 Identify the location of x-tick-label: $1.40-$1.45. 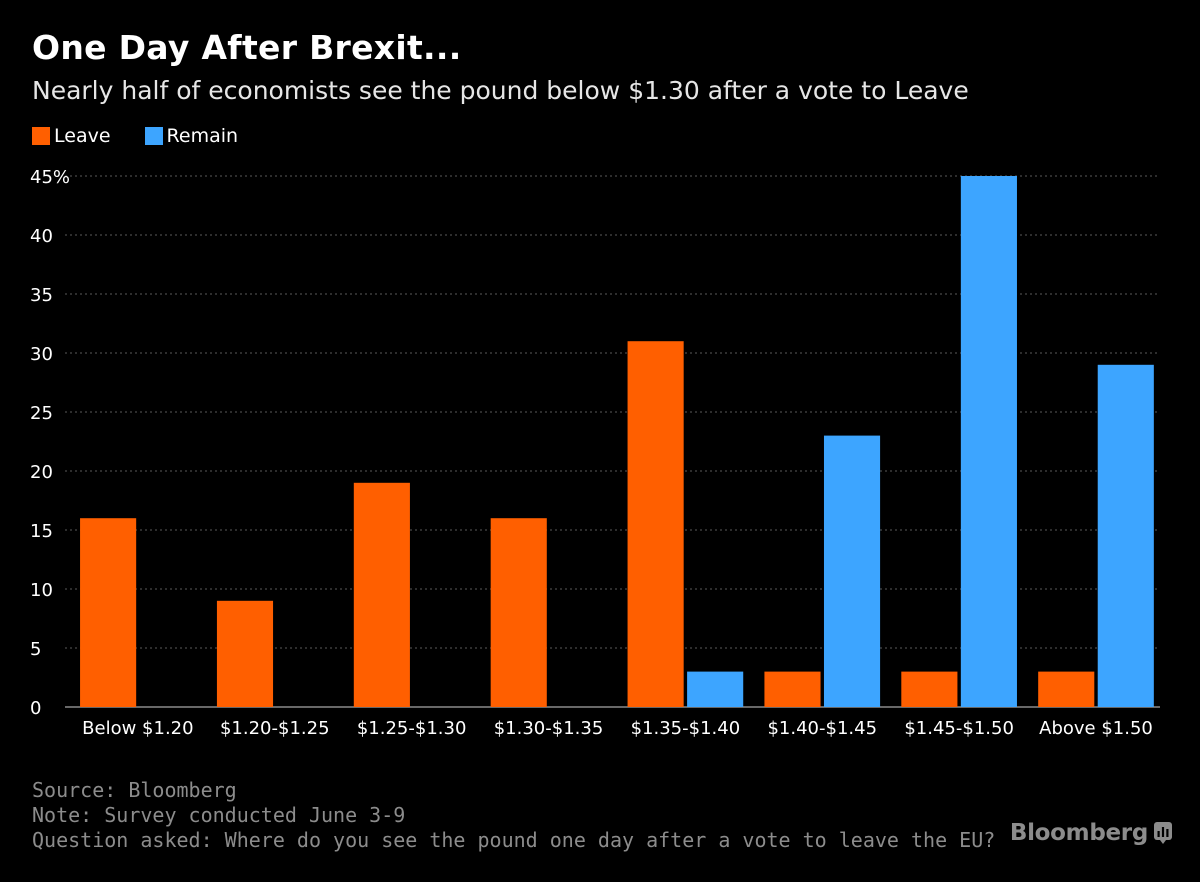
(822, 728).